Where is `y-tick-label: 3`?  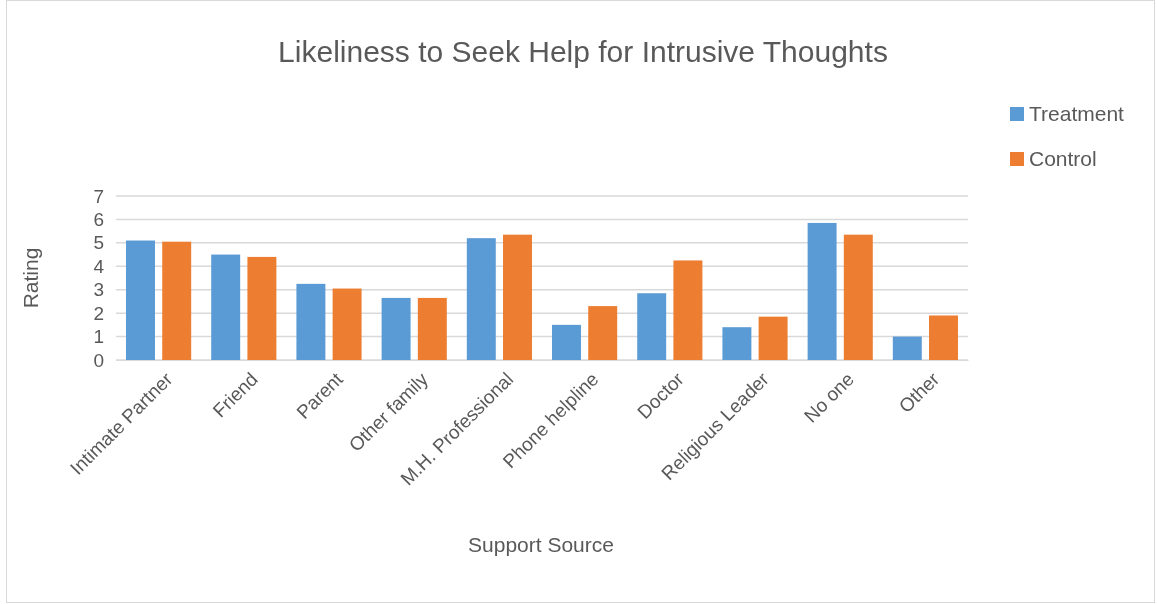 y-tick-label: 3 is located at coordinates (98, 290).